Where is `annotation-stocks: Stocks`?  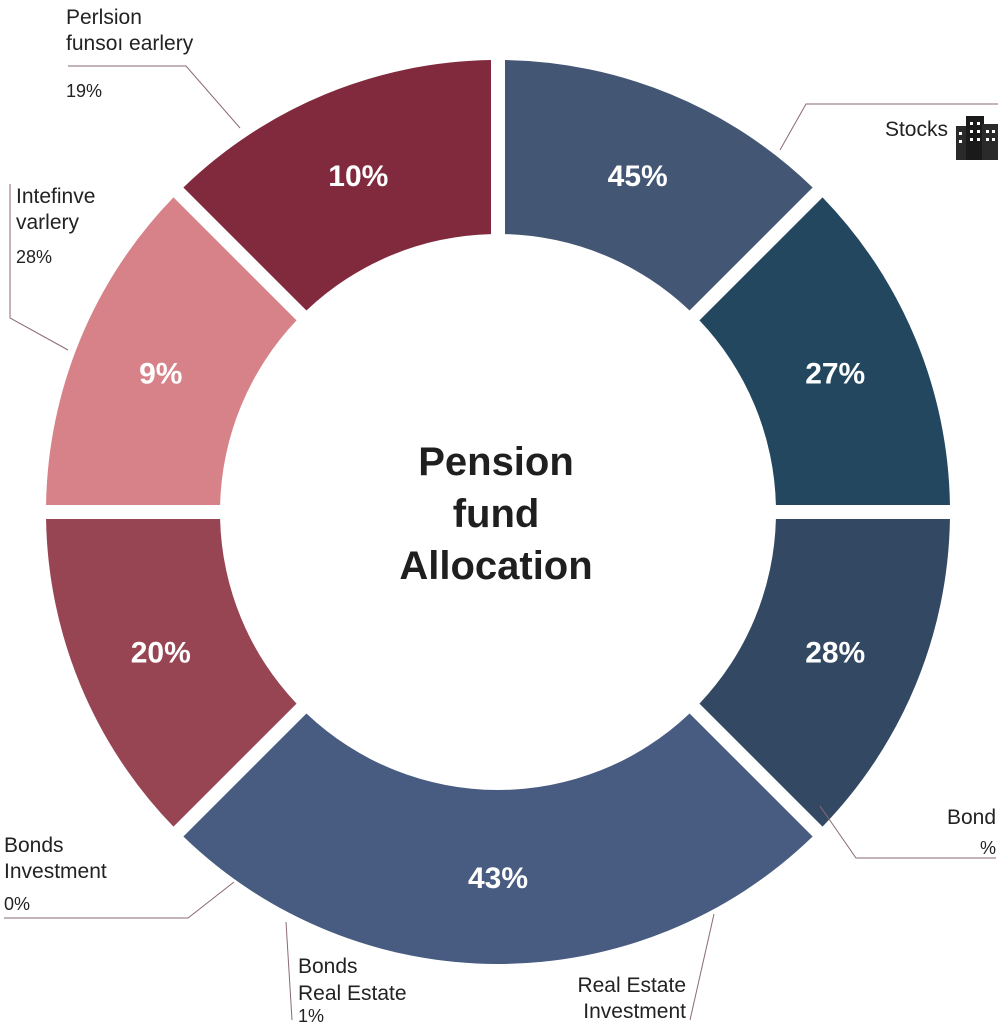 annotation-stocks: Stocks is located at coordinates (888, 131).